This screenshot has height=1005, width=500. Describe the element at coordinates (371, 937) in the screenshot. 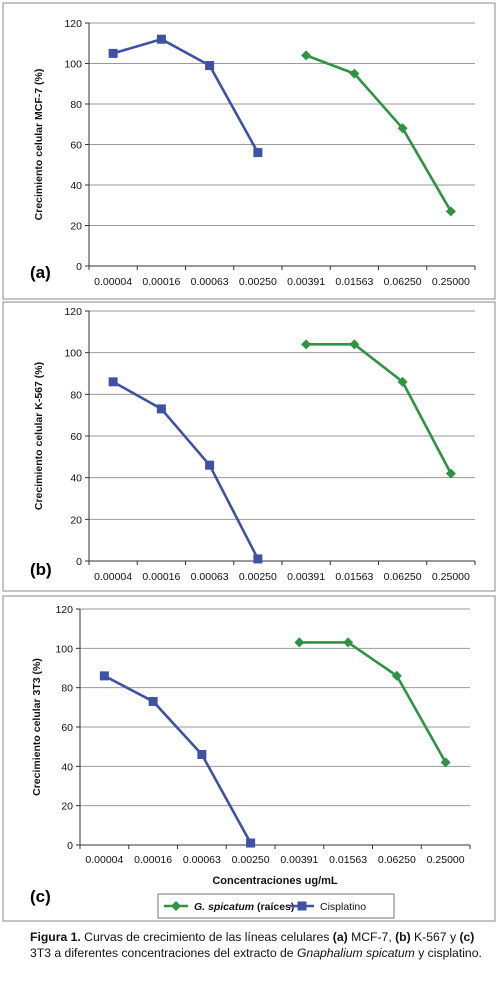

I see `caption-text-2: MCF-7,` at that location.